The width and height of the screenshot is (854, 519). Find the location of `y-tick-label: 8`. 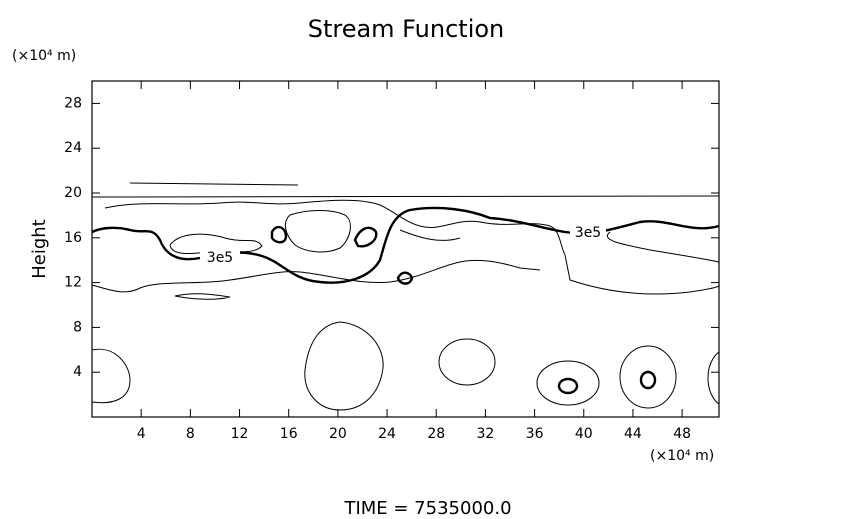

y-tick-label: 8 is located at coordinates (77, 327).